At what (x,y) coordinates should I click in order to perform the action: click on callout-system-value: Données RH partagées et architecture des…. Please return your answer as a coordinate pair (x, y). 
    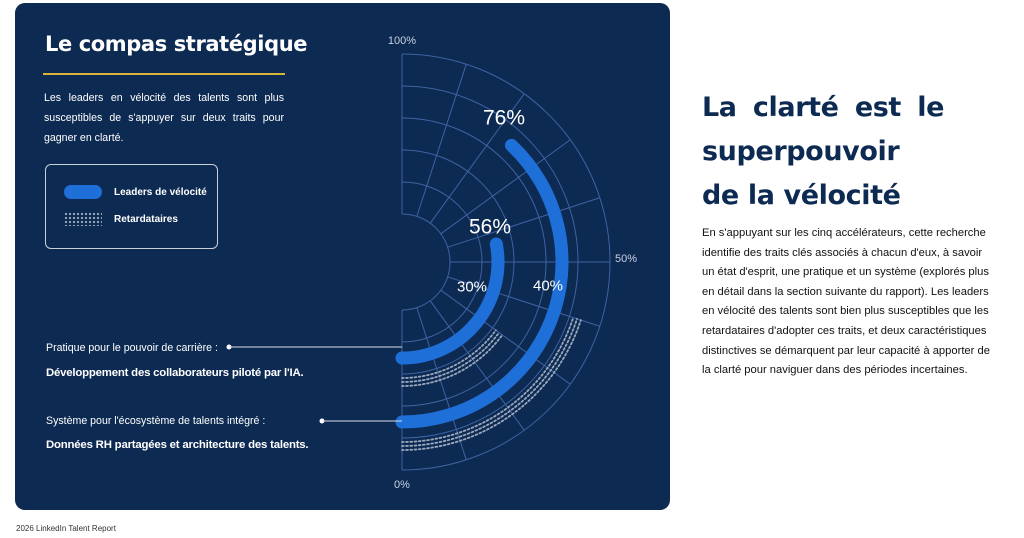
    Looking at the image, I should click on (177, 445).